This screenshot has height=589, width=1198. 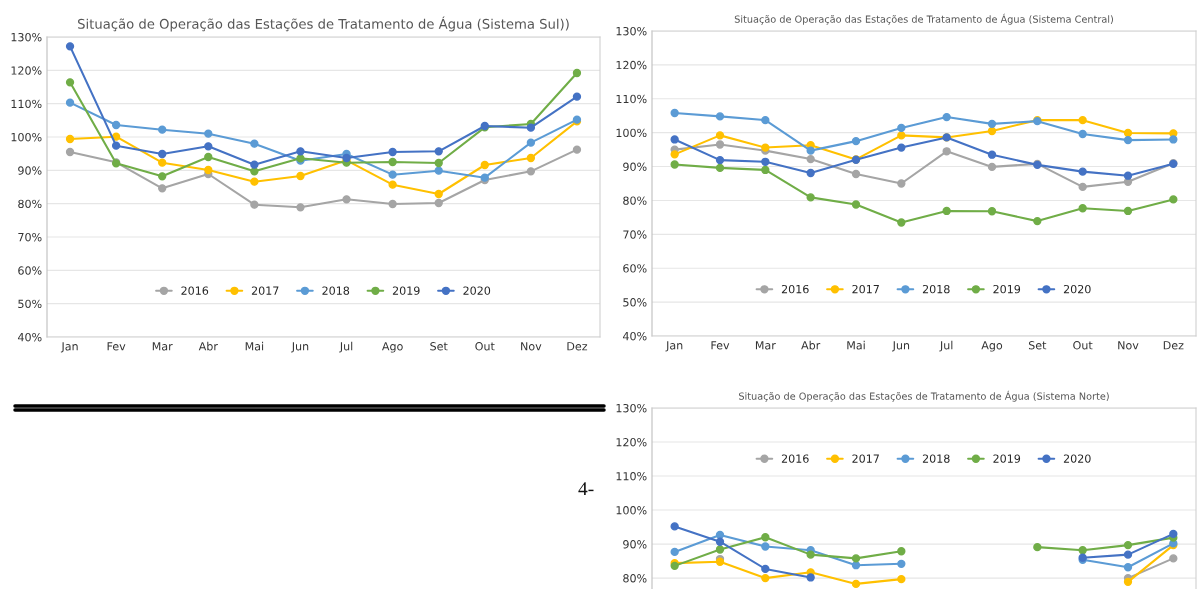 I want to click on chart-title: Situação de Operação das Estações de Tratamento de Água (Sistema Norte), so click(x=924, y=396).